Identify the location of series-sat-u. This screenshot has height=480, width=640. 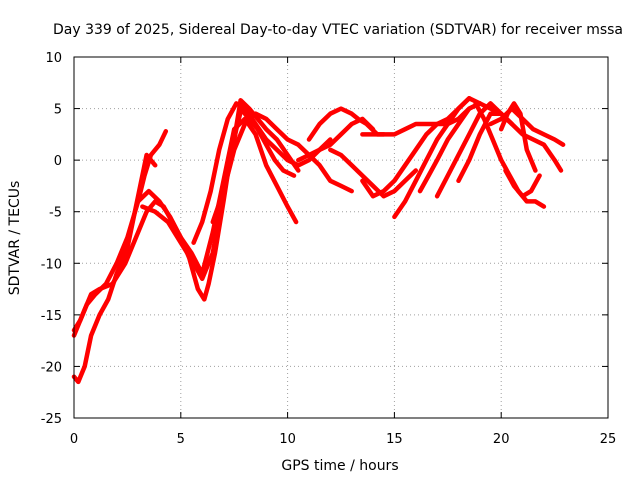
(522, 183).